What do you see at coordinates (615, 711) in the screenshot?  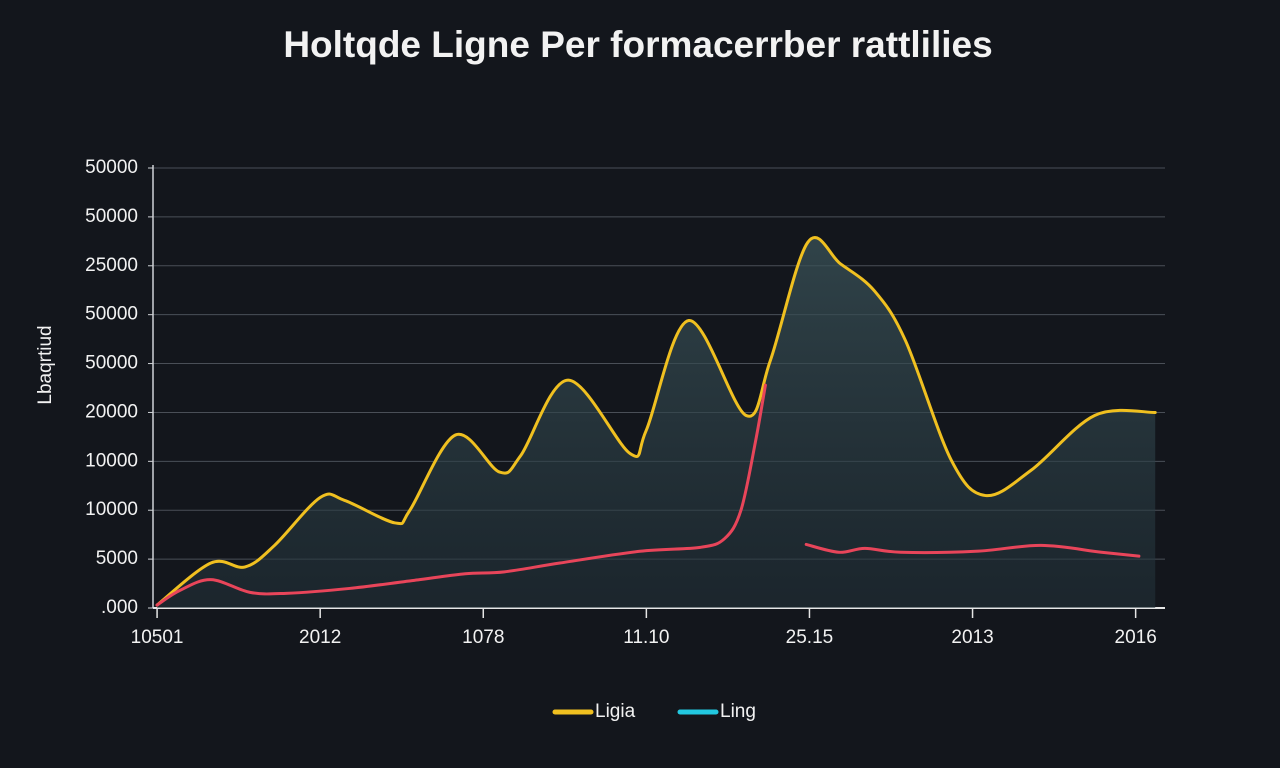 I see `legend-label: Ligia` at bounding box center [615, 711].